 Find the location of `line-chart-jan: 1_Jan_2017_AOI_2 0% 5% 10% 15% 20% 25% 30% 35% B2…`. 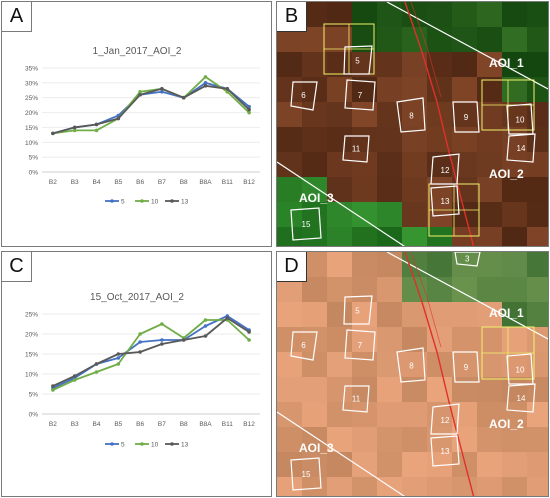

line-chart-jan: 1_Jan_2017_AOI_2 0% 5% 10% 15% 20% 25% 30% 35% B2… is located at coordinates (142, 126).